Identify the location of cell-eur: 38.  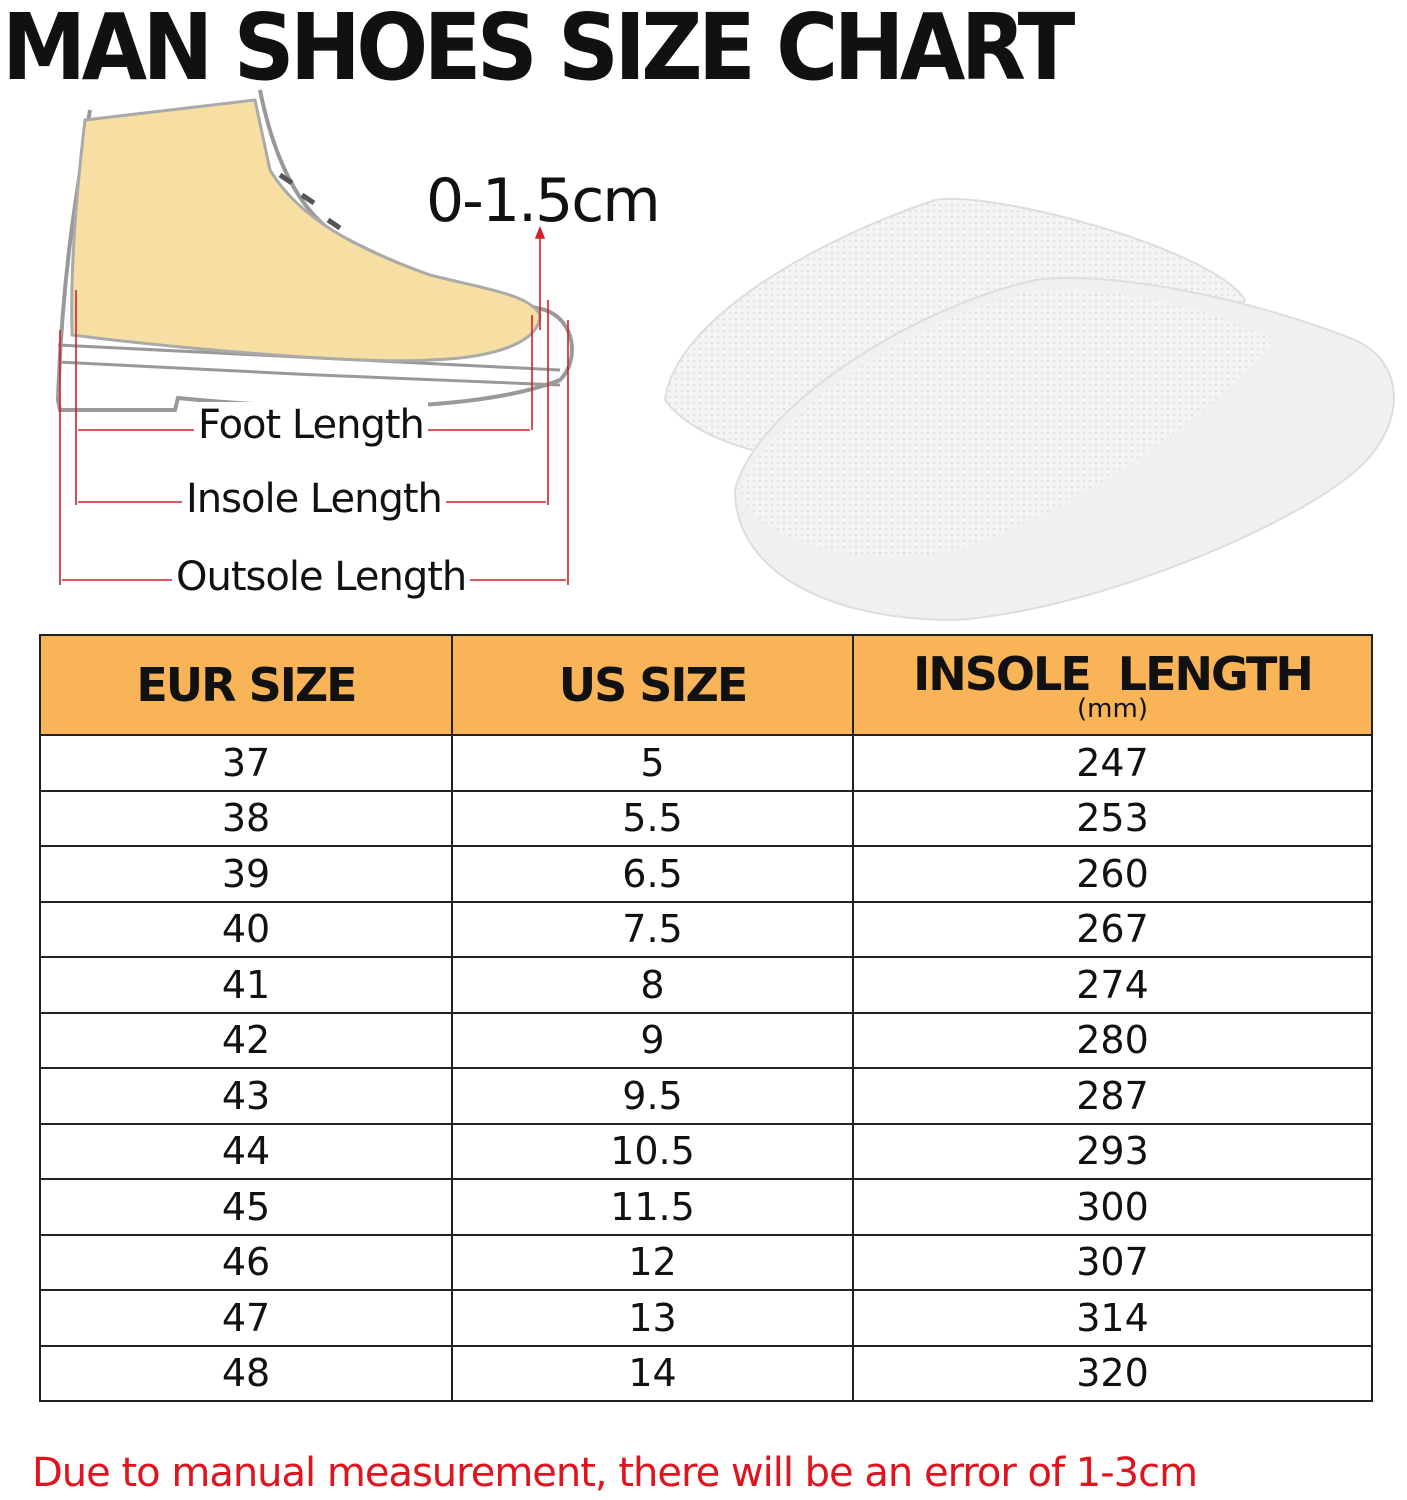
(246, 818).